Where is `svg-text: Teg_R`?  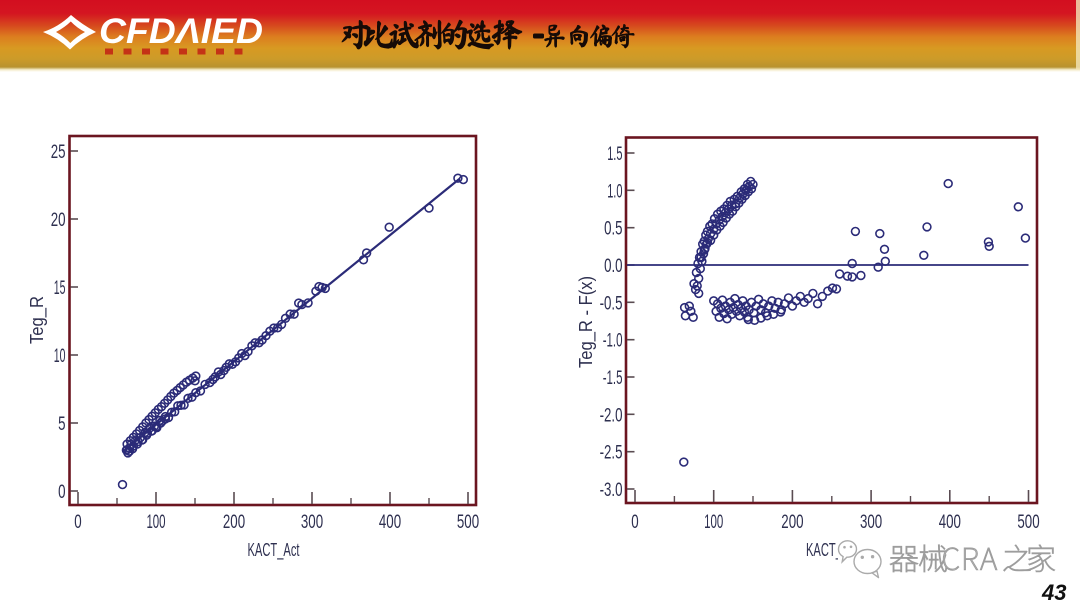
svg-text: Teg_R is located at coordinates (37, 320).